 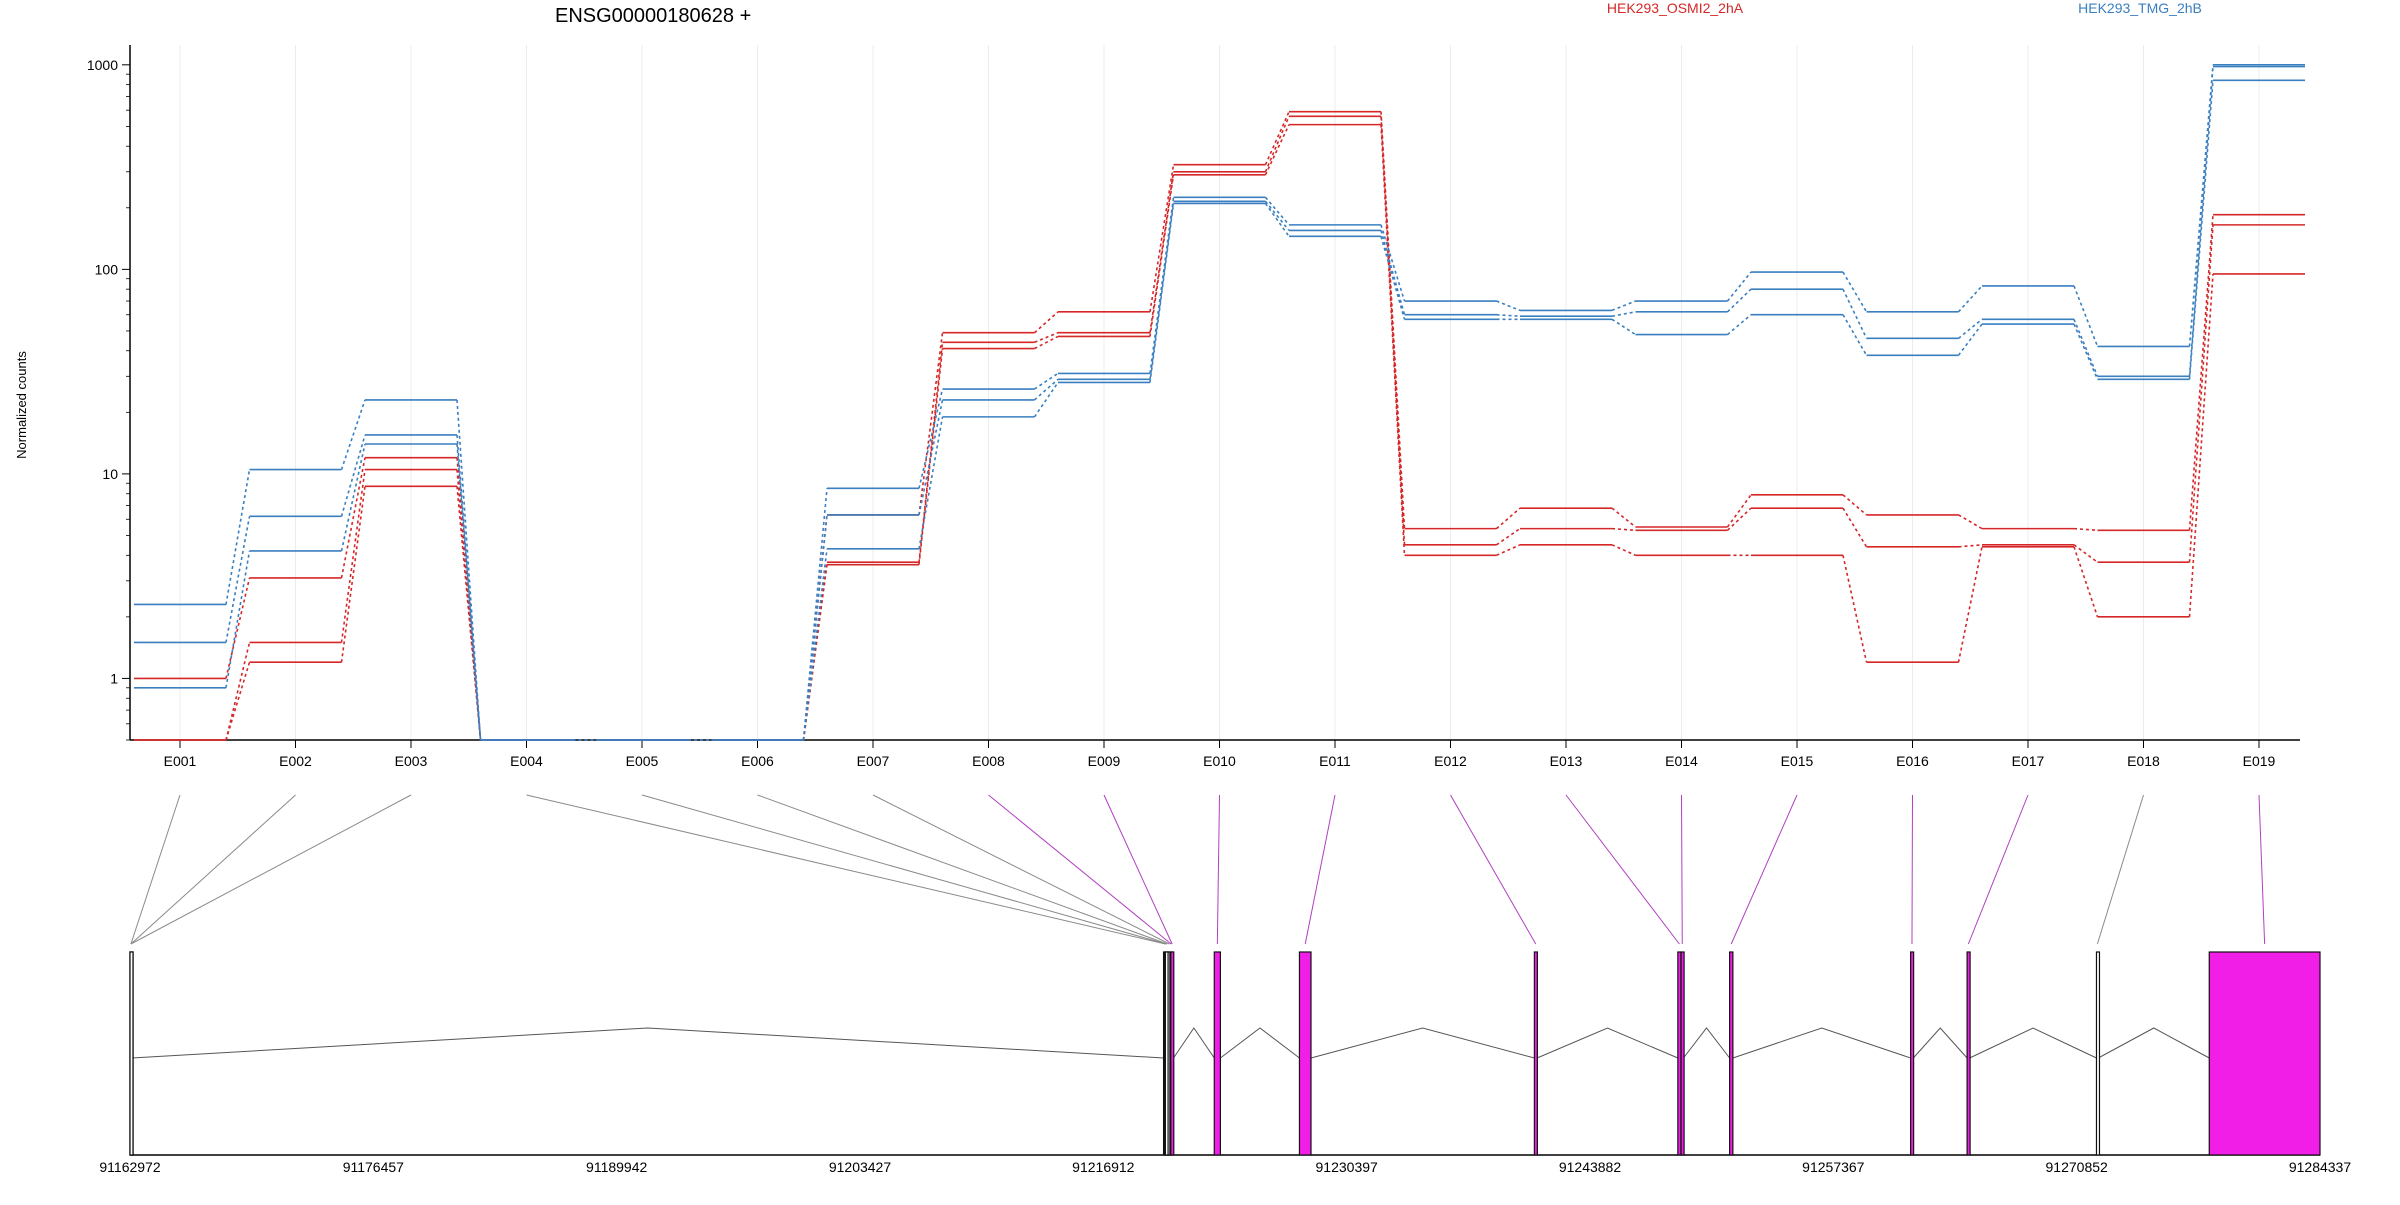 What do you see at coordinates (1335, 761) in the screenshot?
I see `x-tick-label: E011` at bounding box center [1335, 761].